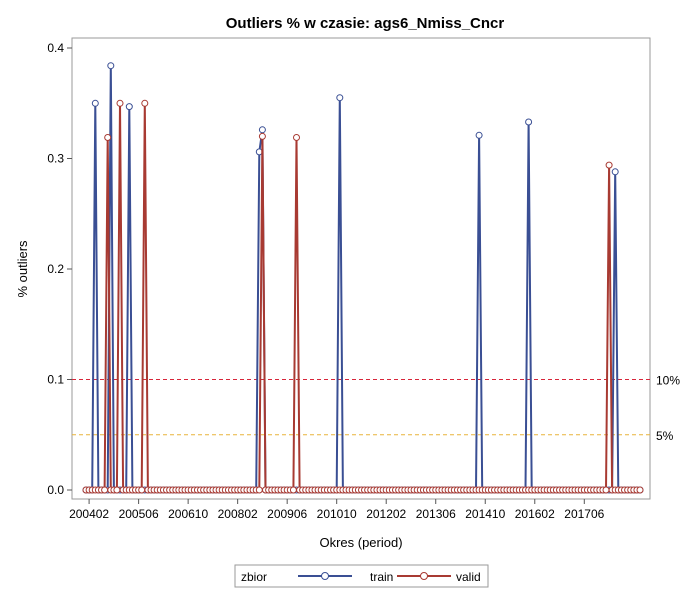 The width and height of the screenshot is (700, 600). What do you see at coordinates (386, 514) in the screenshot?
I see `x-tick-label: 201202` at bounding box center [386, 514].